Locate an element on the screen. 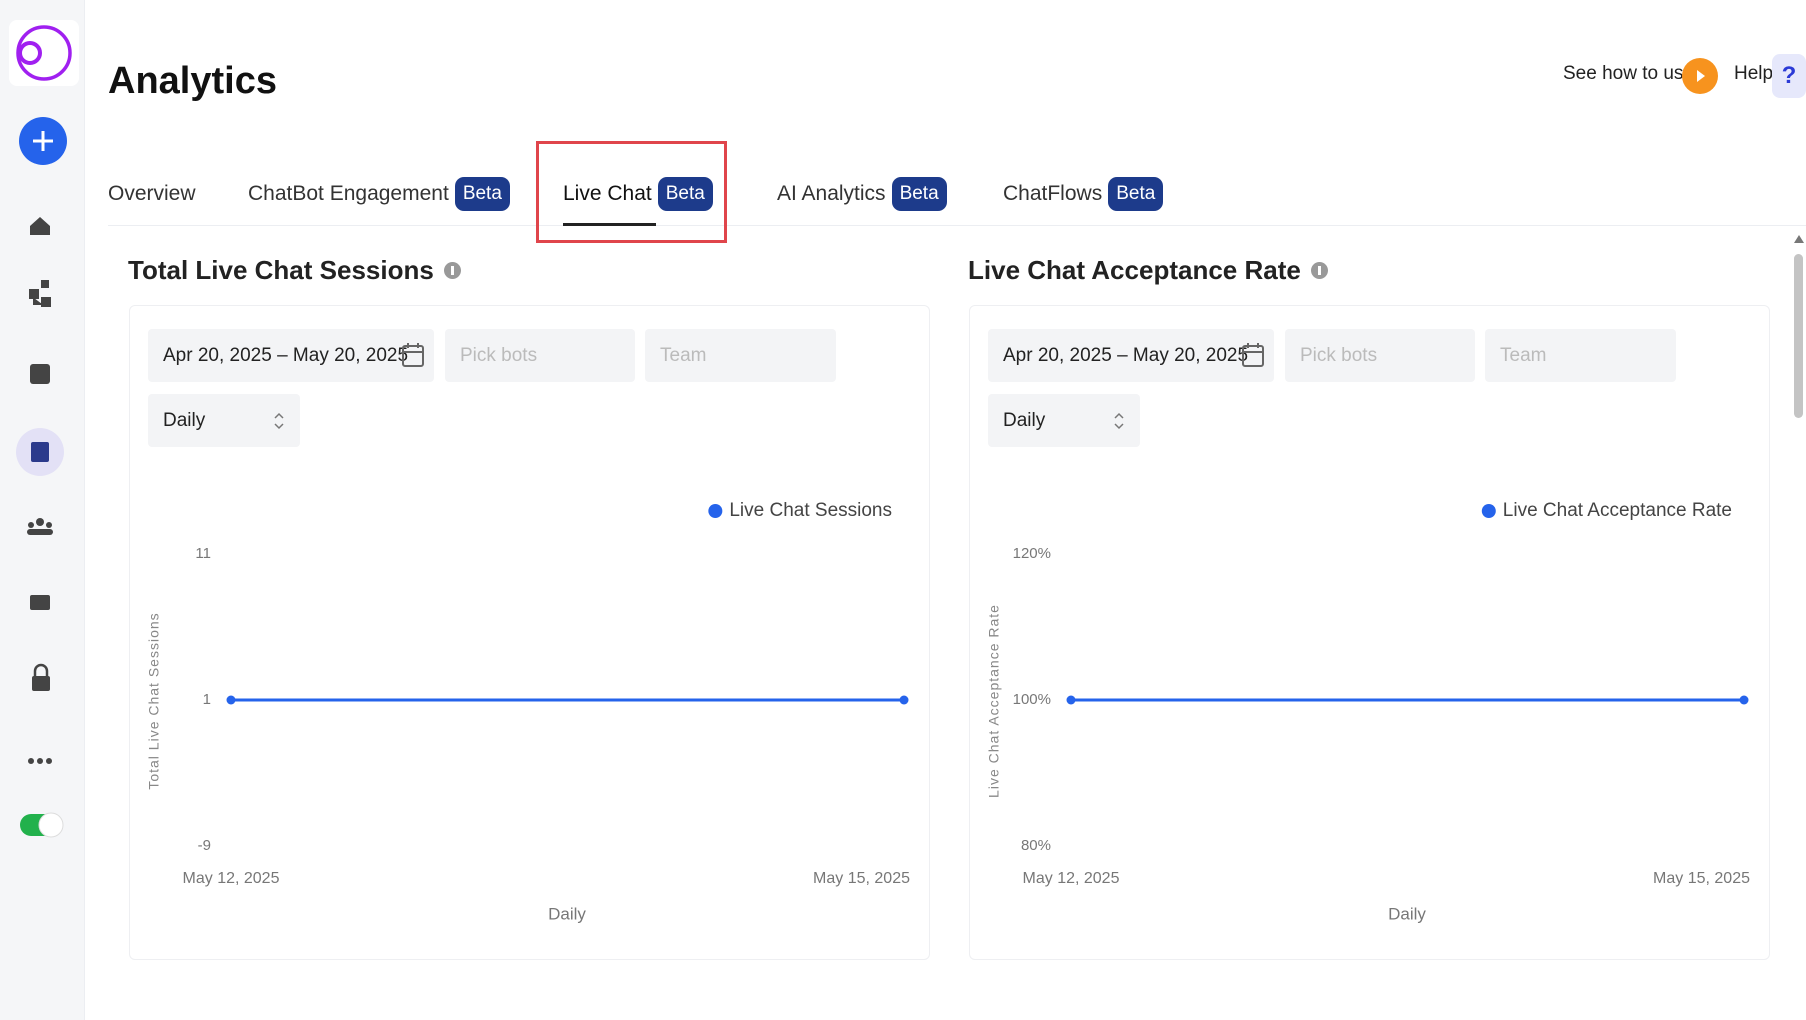  y-tick-label: 80% is located at coordinates (1036, 845).